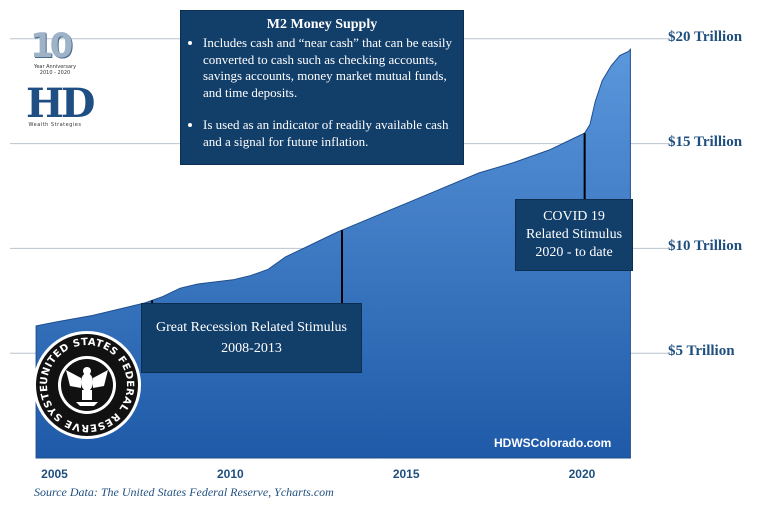 This screenshot has width=768, height=506. What do you see at coordinates (406, 474) in the screenshot?
I see `x-tick-label: 2015` at bounding box center [406, 474].